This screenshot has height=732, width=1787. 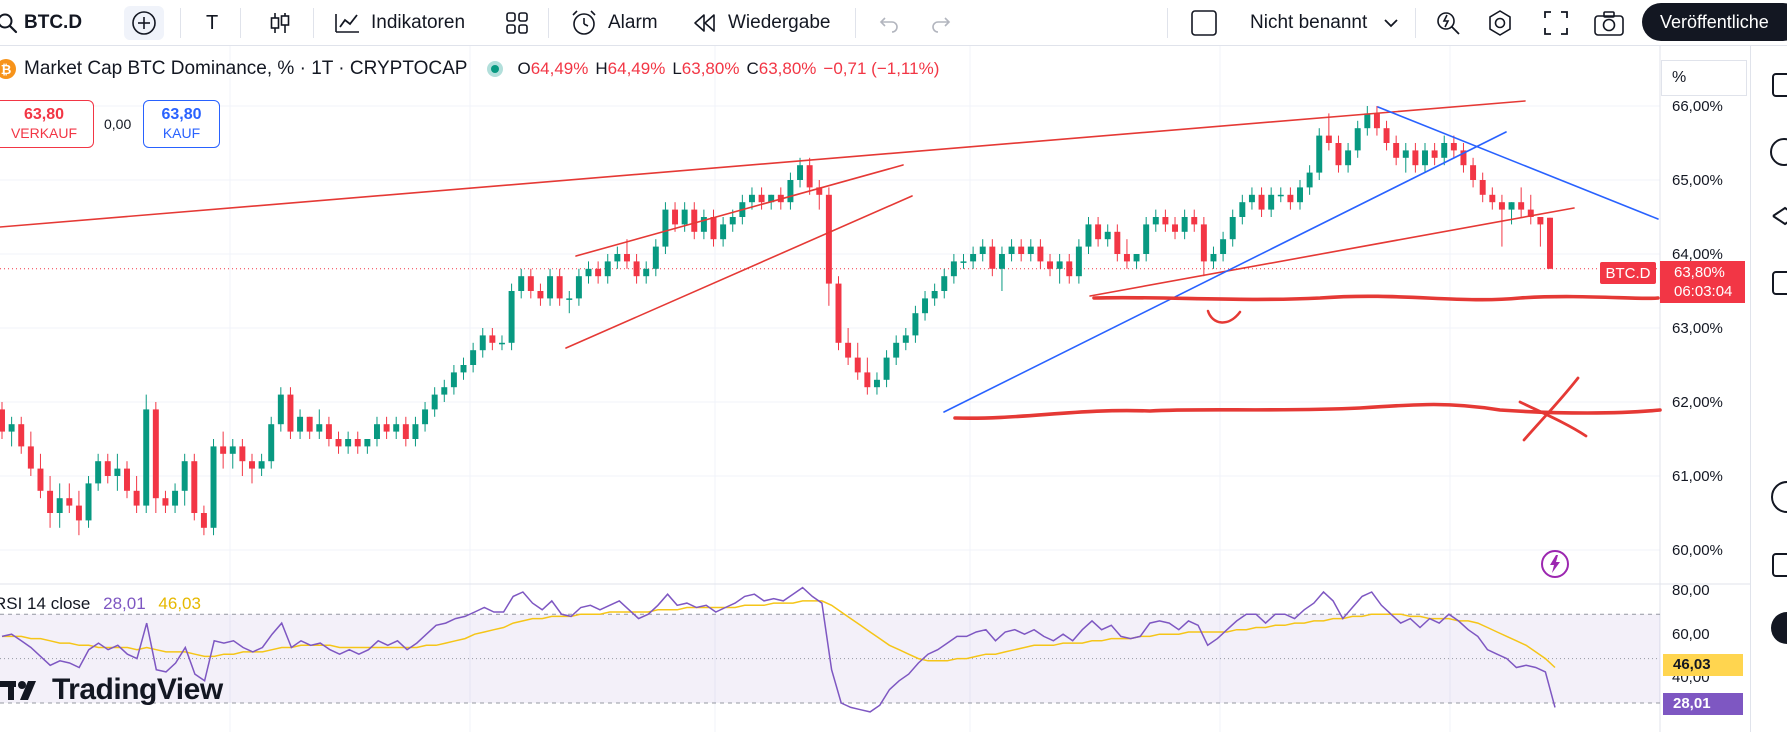 I want to click on support-zone-upper, so click(x=1376, y=298).